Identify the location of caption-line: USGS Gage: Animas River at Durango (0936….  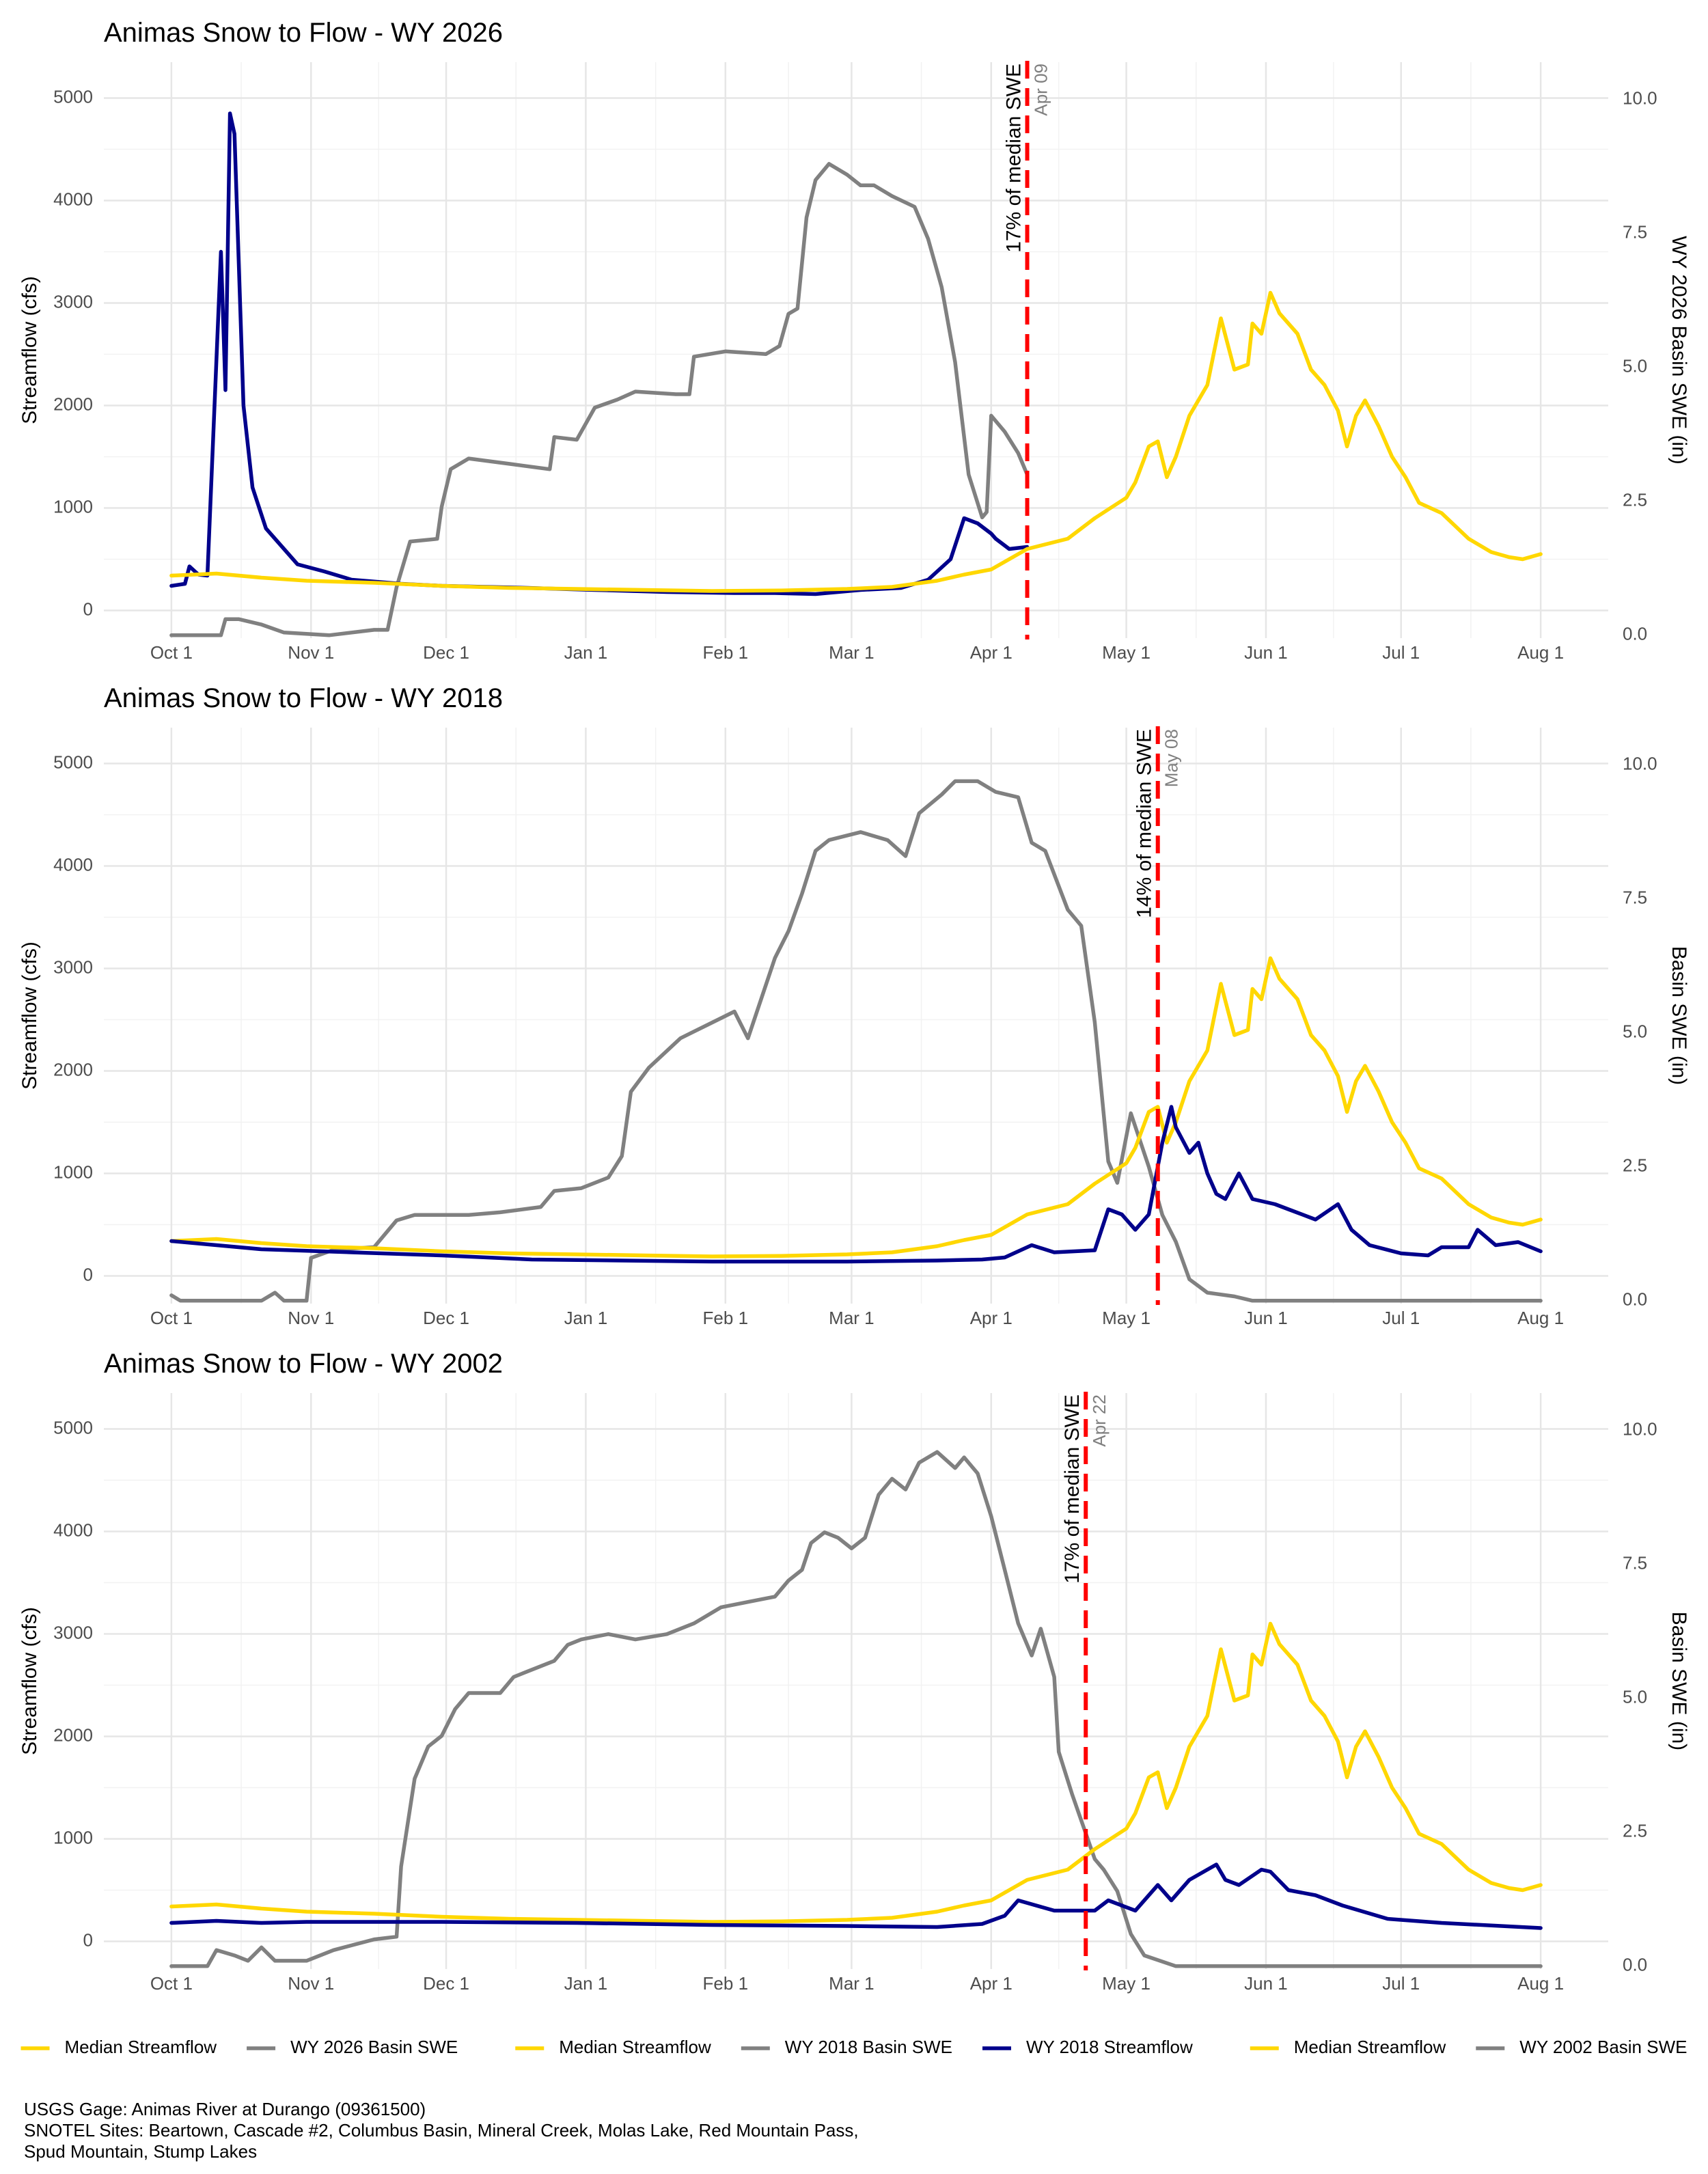
(225, 2109).